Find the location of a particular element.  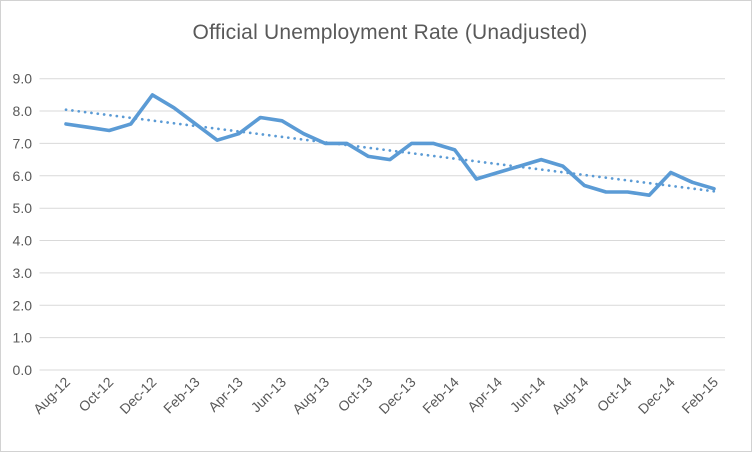

x-tick-label: Jun-14 is located at coordinates (528, 395).